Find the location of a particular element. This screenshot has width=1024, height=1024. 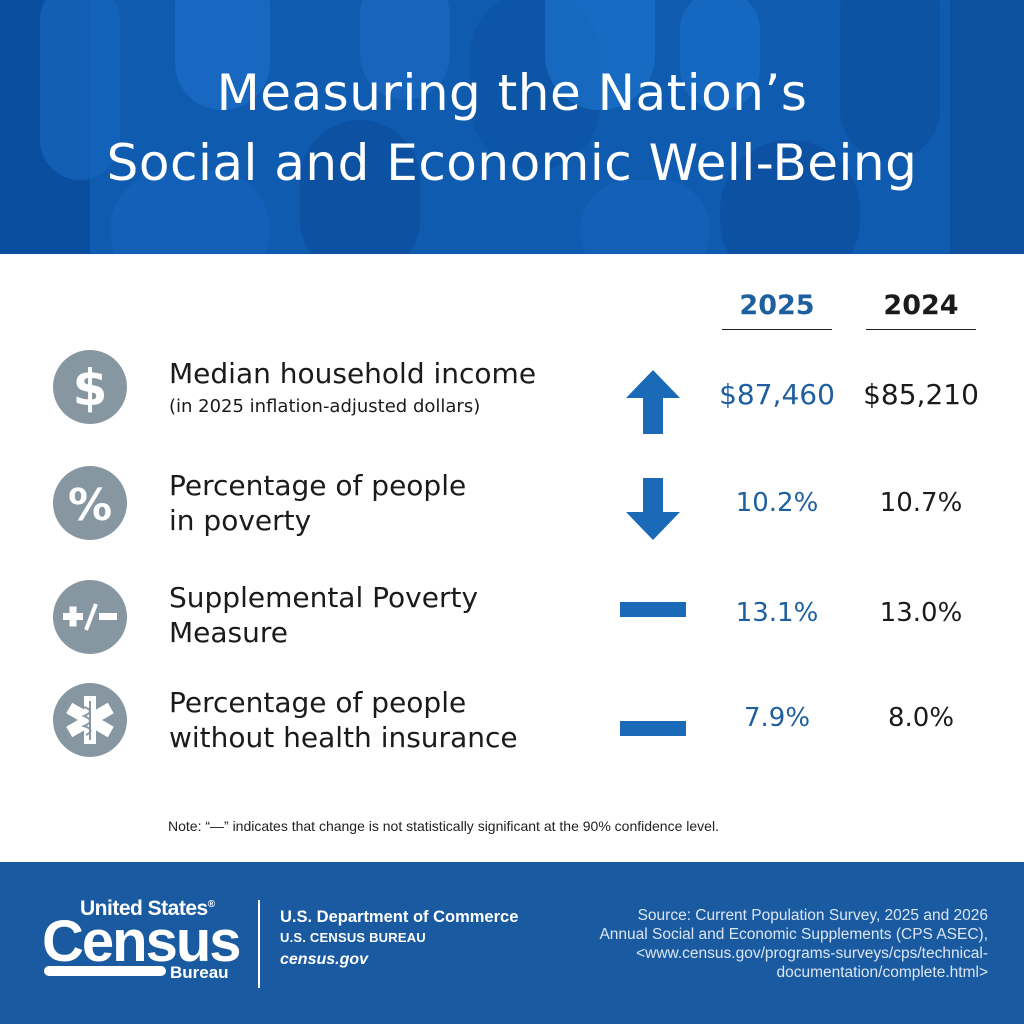

title-line-1: Measuring the Nation’s is located at coordinates (512, 93).